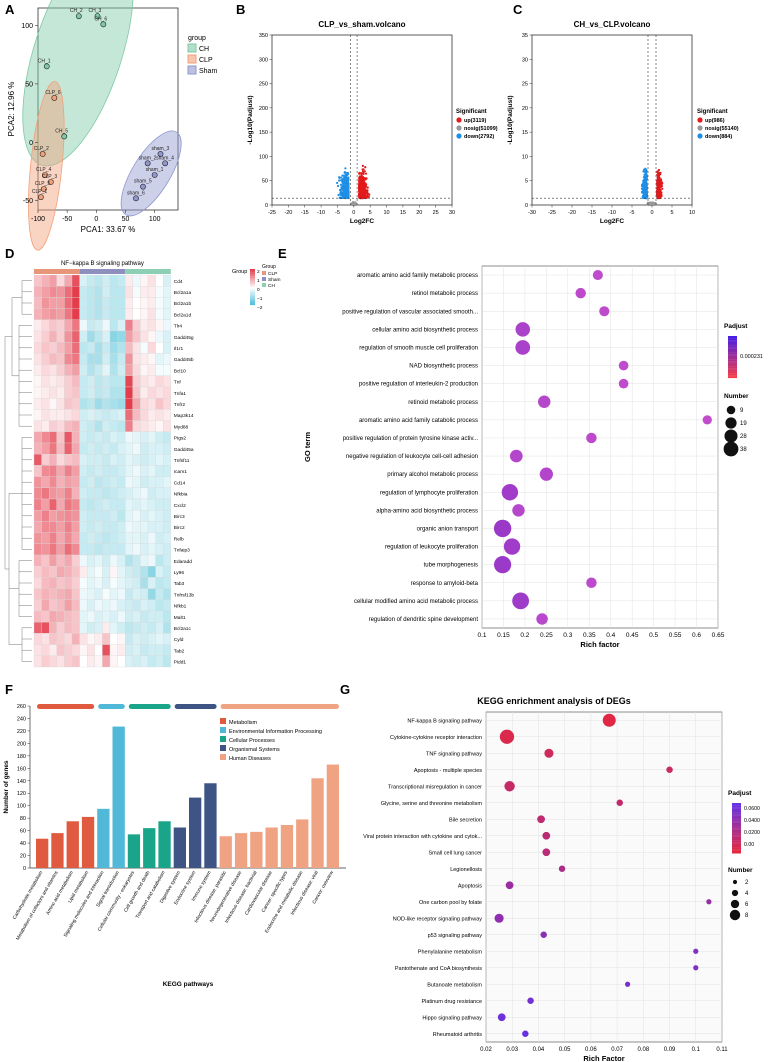 The width and height of the screenshot is (770, 1062). What do you see at coordinates (735, 904) in the screenshot?
I see `size-legend-marker` at bounding box center [735, 904].